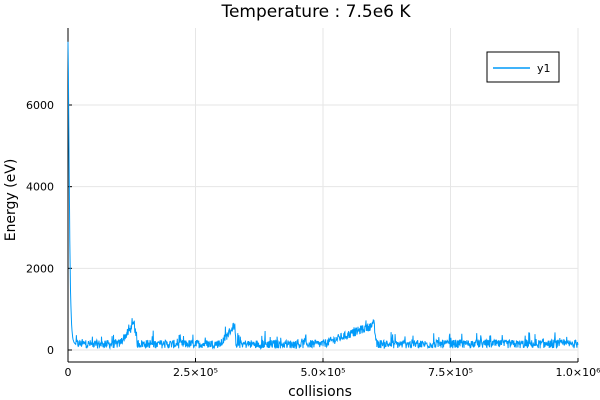 Image resolution: width=600 pixels, height=400 pixels. Describe the element at coordinates (68, 372) in the screenshot. I see `x-tick-label-0: 0` at that location.